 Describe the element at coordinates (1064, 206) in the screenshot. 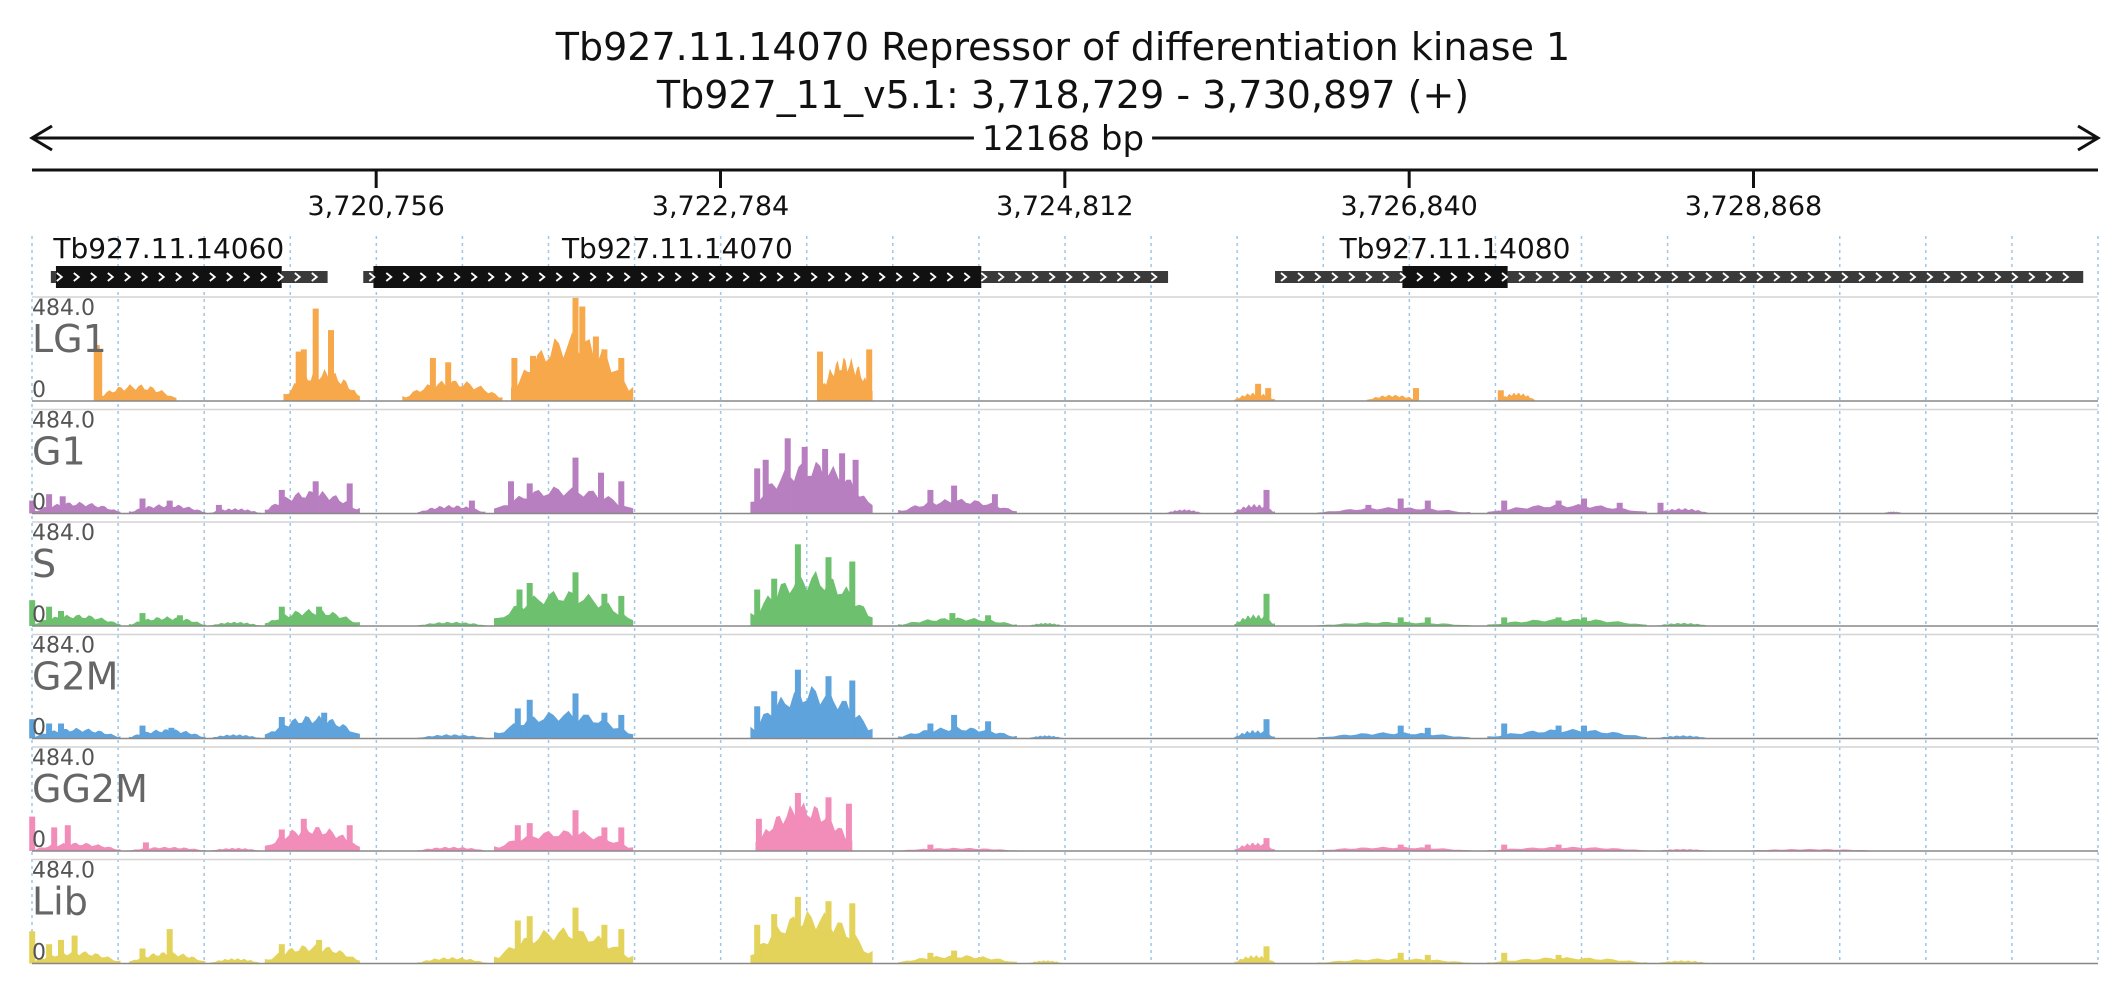

I see `x-tick-label: 3,724,812` at that location.